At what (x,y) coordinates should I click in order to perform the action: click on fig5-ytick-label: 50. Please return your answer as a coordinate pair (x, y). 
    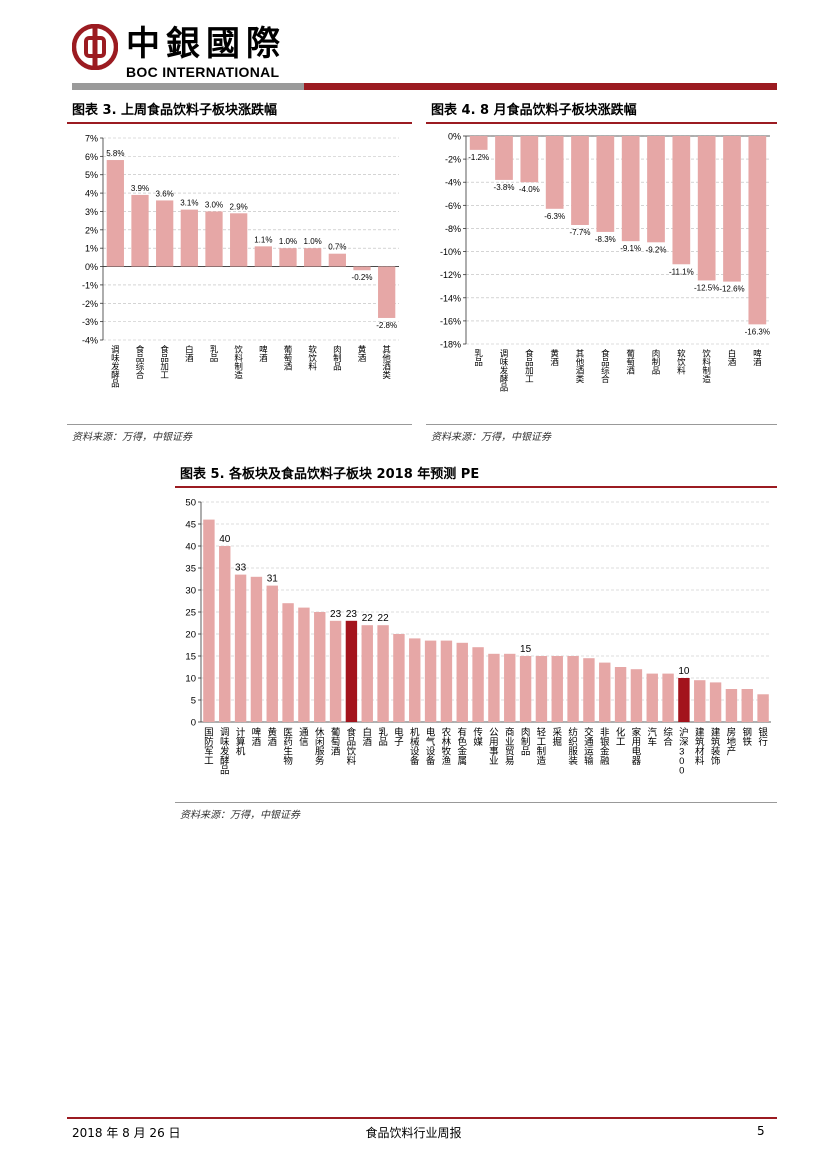
    Looking at the image, I should click on (190, 503).